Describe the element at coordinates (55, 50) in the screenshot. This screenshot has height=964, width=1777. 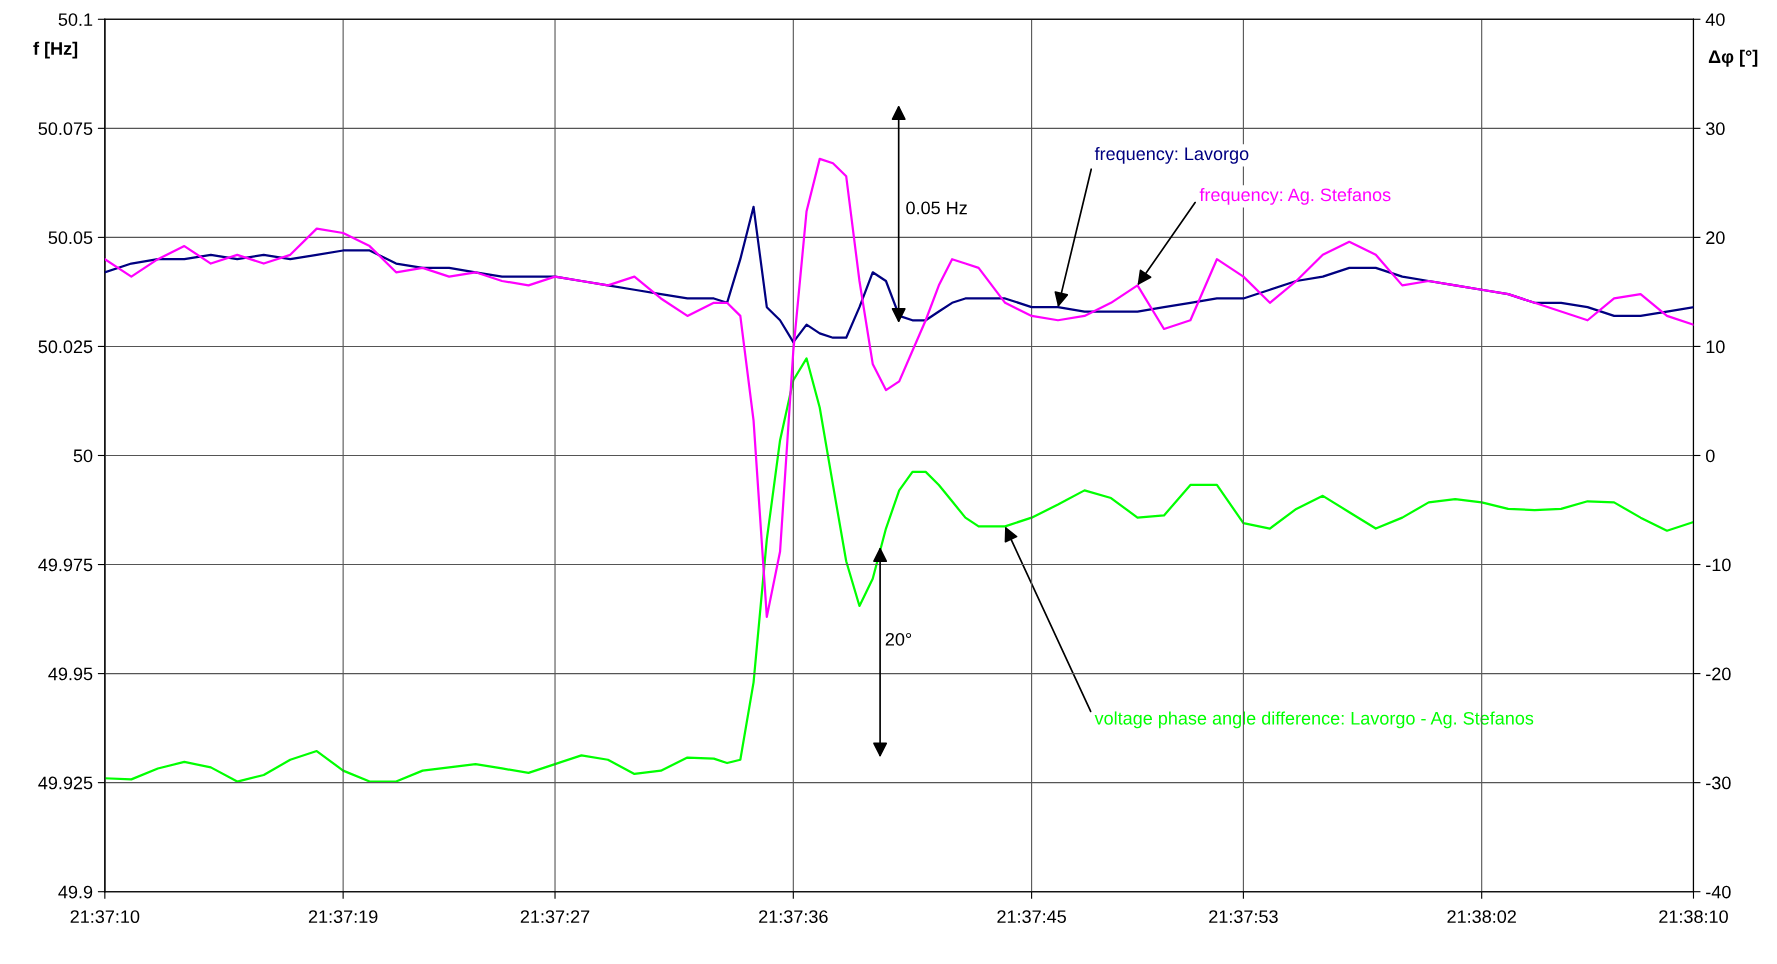
I see `y-axis-title: f [Hz]` at that location.